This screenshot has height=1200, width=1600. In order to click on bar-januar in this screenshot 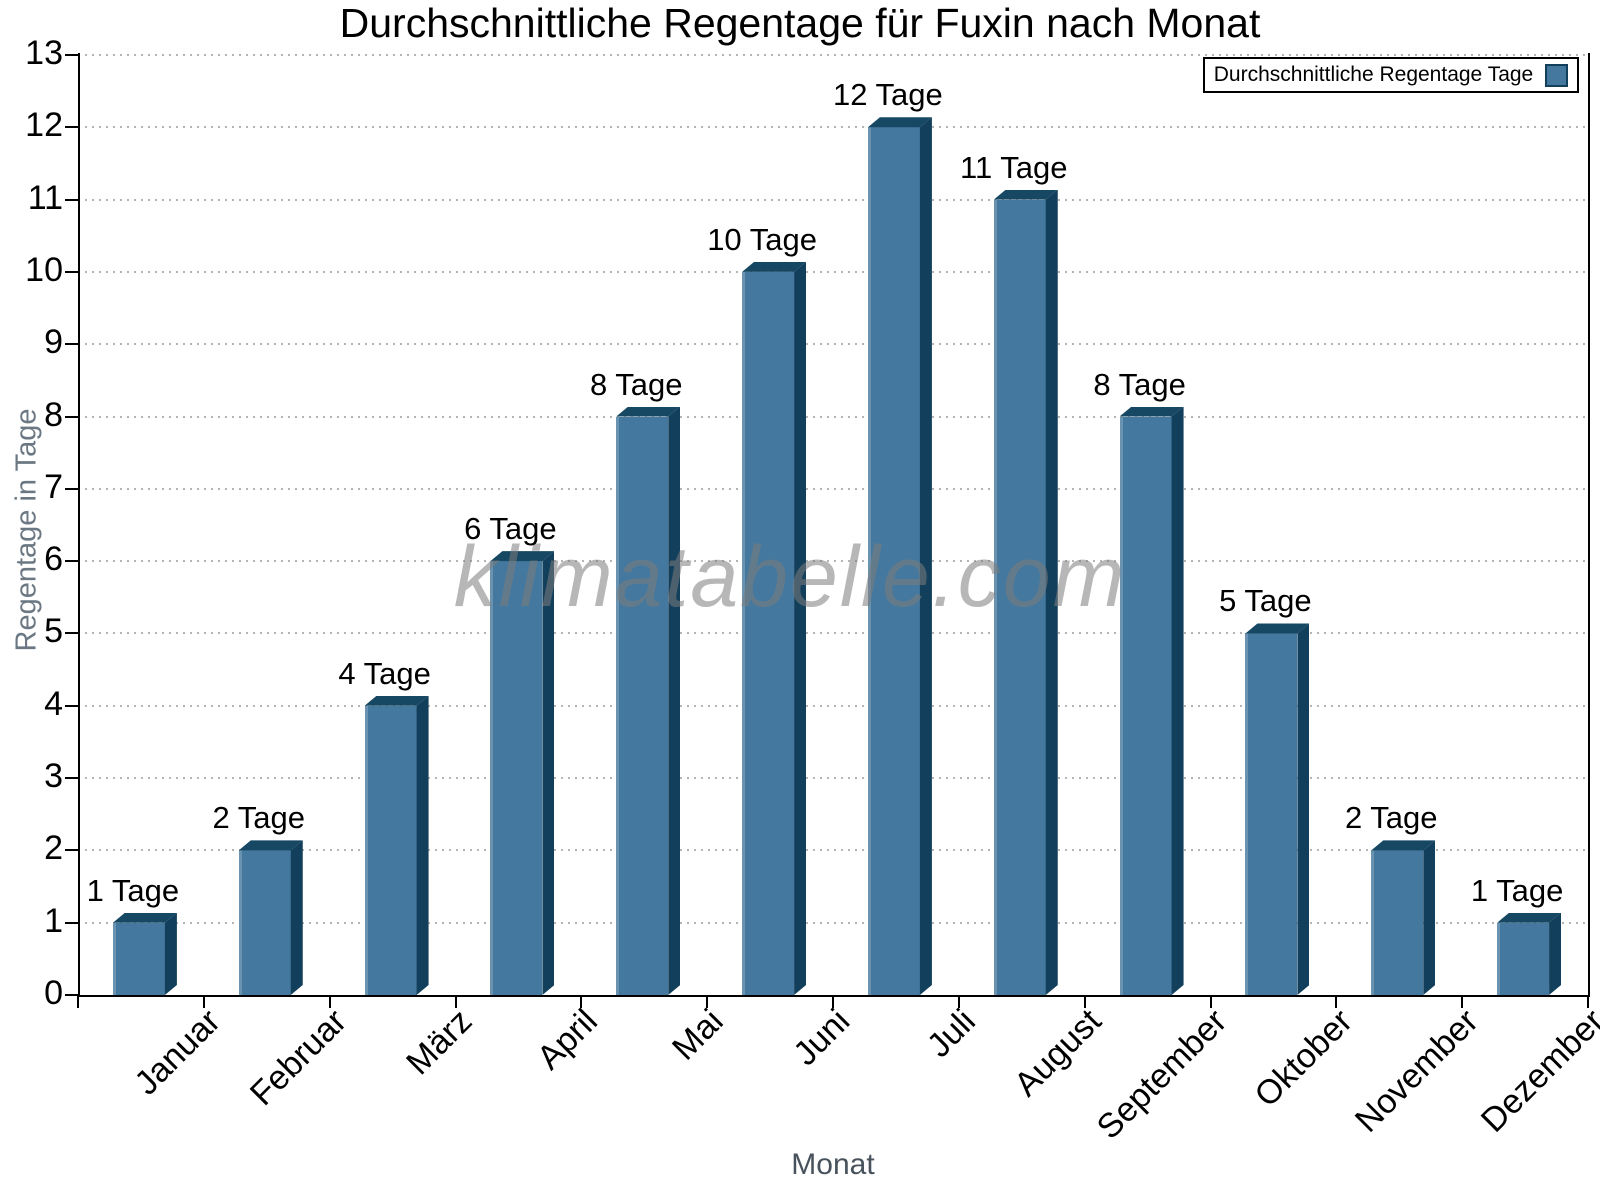, I will do `click(144, 953)`.